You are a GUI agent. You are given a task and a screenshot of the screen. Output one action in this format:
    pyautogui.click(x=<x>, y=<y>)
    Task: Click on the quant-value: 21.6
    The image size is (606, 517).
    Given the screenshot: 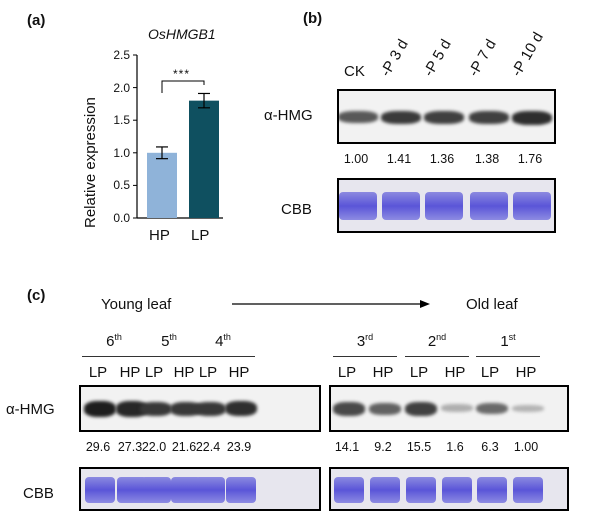 What is the action you would take?
    pyautogui.click(x=184, y=447)
    